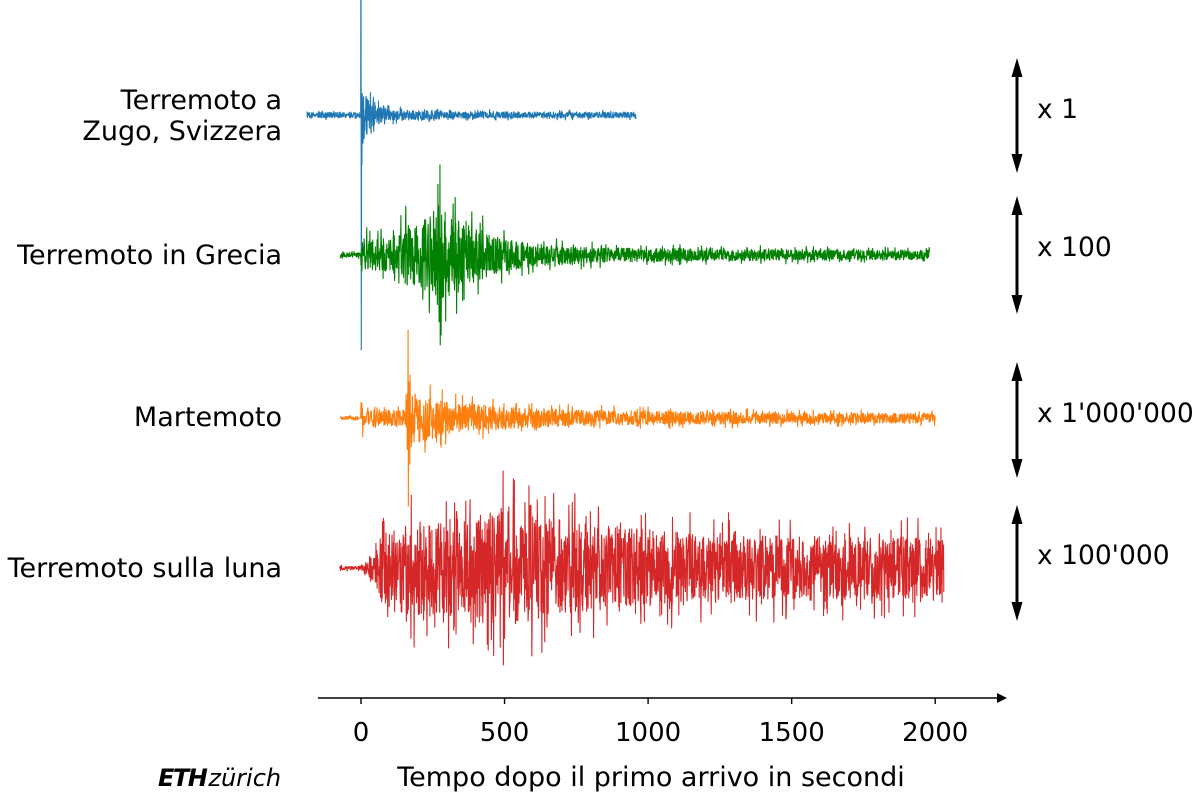 This screenshot has height=797, width=1200. Describe the element at coordinates (1017, 255) in the screenshot. I see `scale-arrow-grecia` at that location.